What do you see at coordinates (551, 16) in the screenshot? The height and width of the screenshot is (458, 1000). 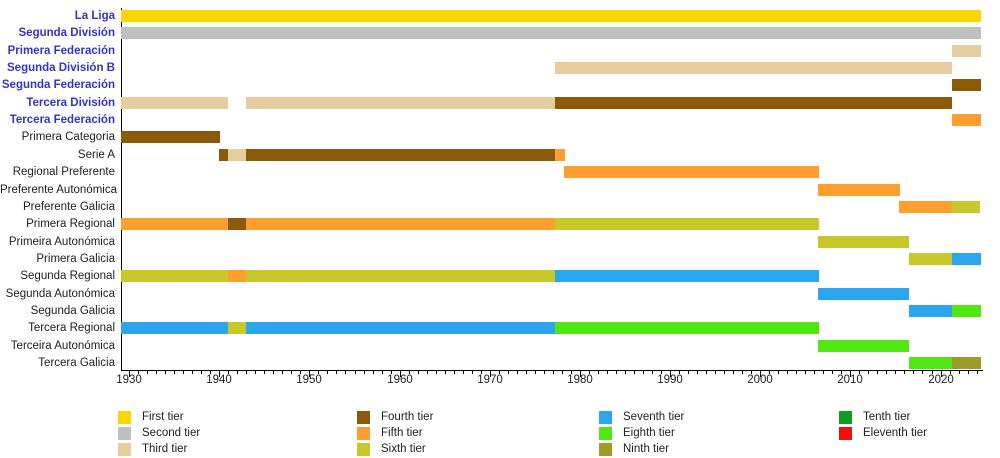 I see `bar-segment-first-tier` at bounding box center [551, 16].